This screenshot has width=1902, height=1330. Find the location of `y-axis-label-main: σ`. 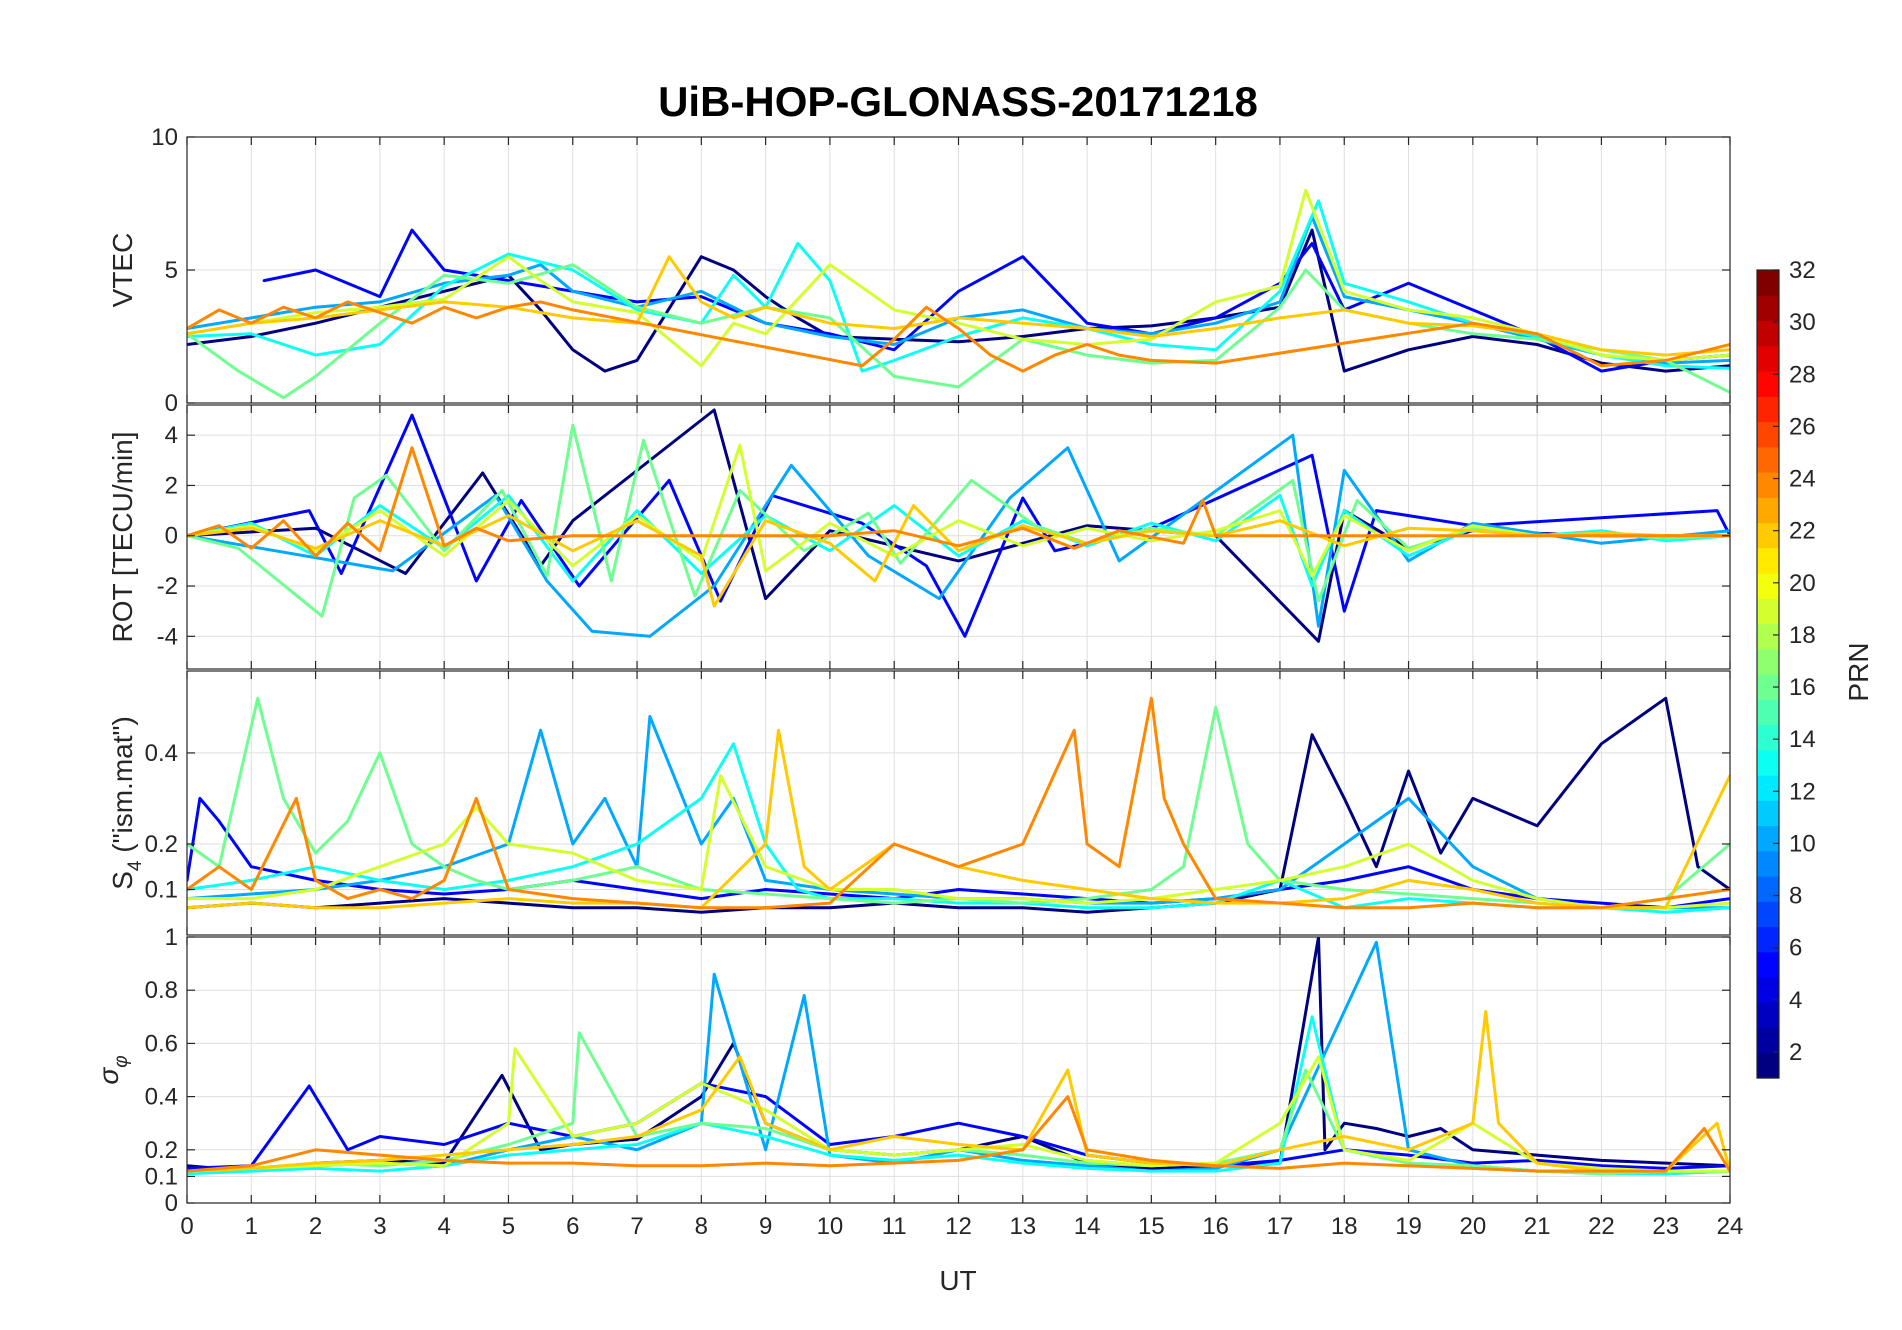

y-axis-label-main: σ is located at coordinates (108, 1076).